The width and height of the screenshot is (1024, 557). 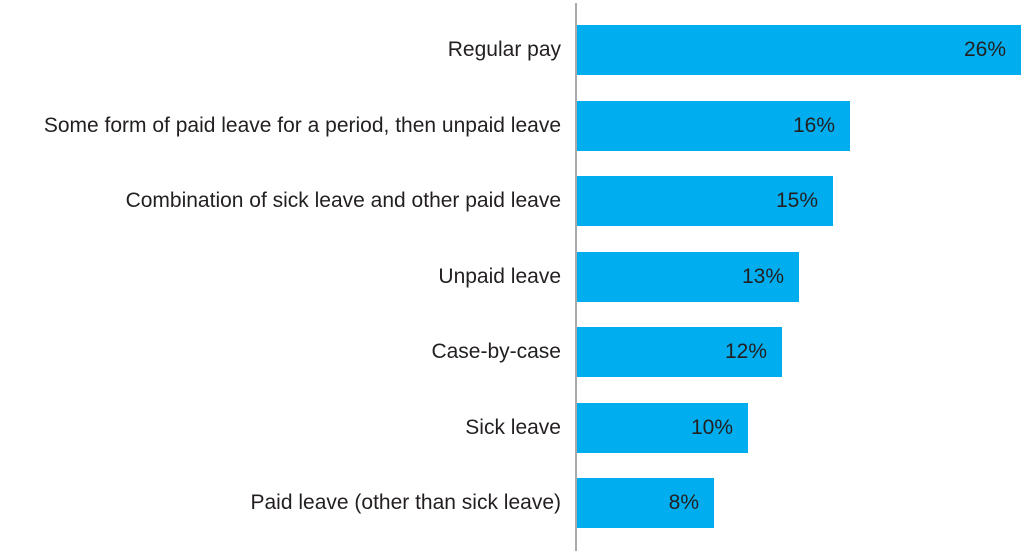 What do you see at coordinates (745, 351) in the screenshot?
I see `value-label: 12%` at bounding box center [745, 351].